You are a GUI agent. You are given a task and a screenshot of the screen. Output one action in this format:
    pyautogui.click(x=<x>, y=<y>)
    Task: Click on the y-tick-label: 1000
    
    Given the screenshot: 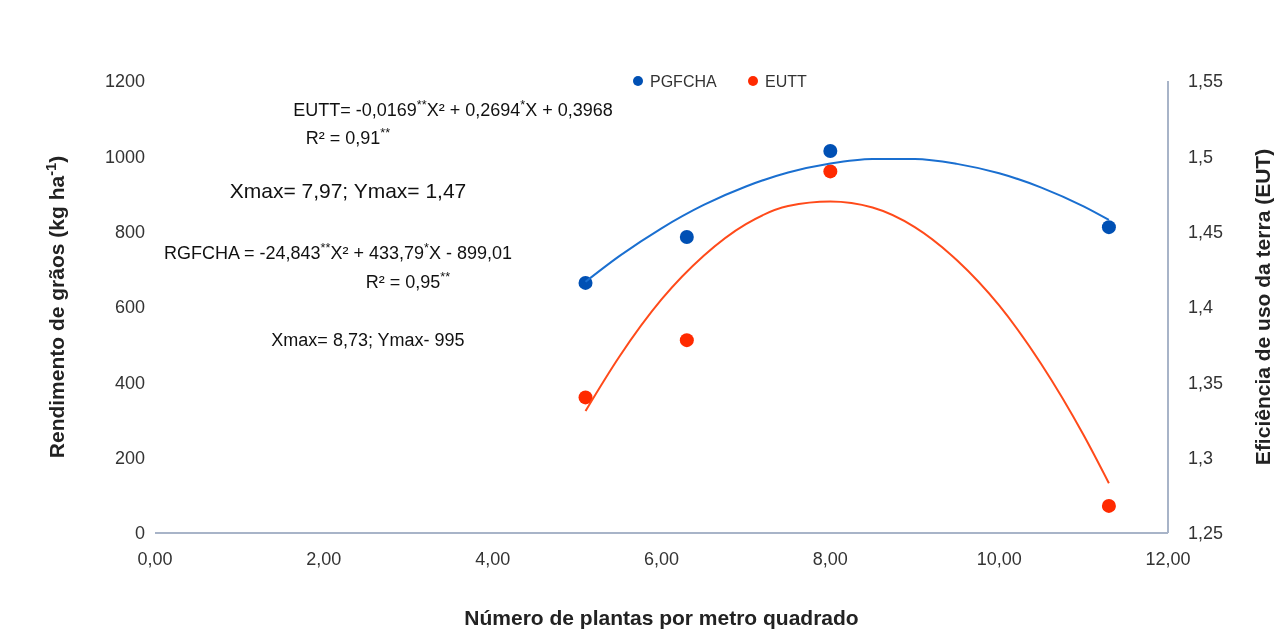 What is the action you would take?
    pyautogui.click(x=124, y=156)
    